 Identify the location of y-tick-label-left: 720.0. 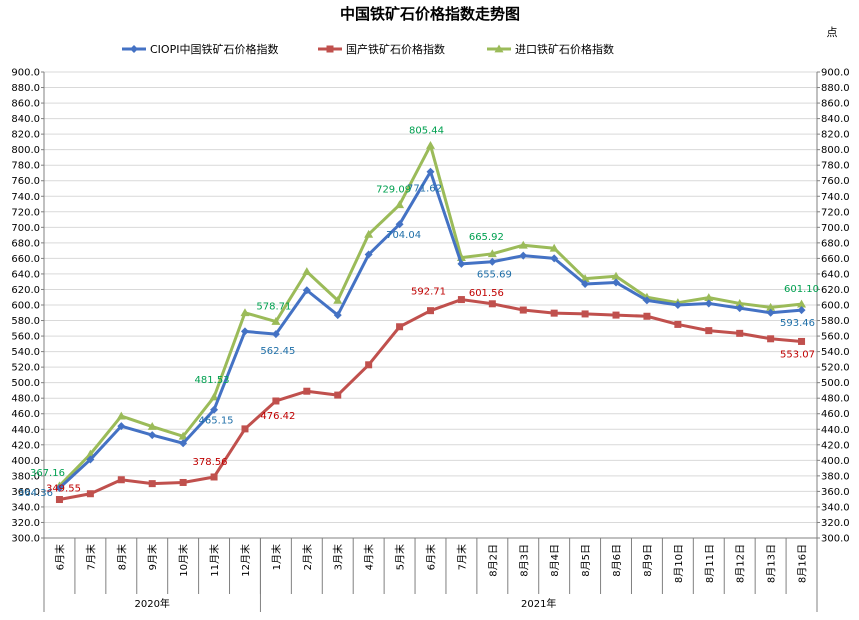
(25, 212).